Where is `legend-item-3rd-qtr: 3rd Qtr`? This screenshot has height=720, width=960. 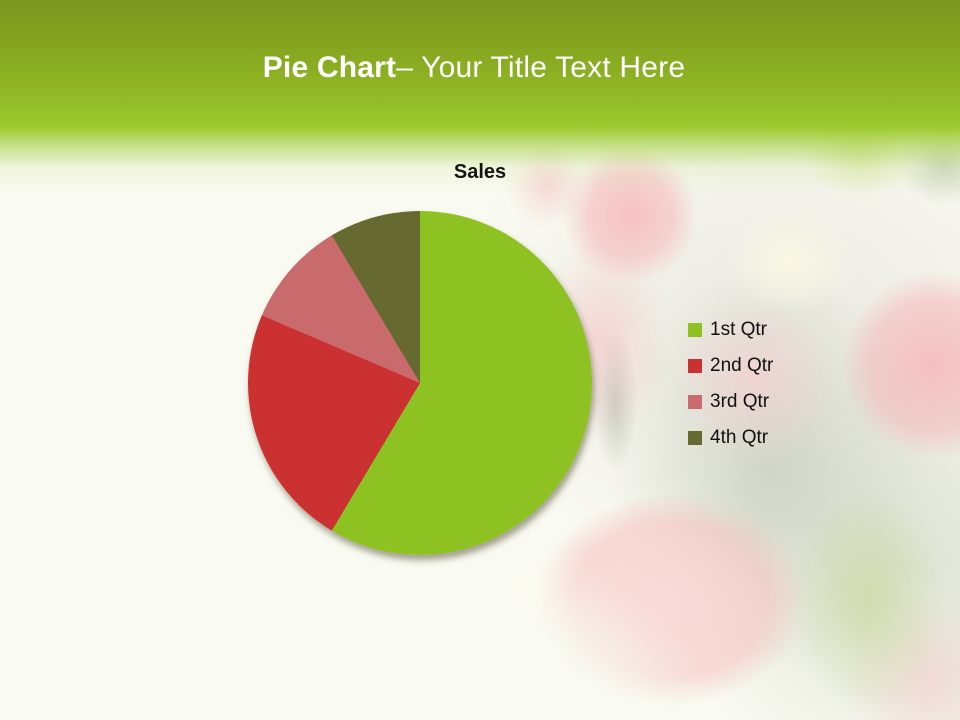 legend-item-3rd-qtr: 3rd Qtr is located at coordinates (730, 402).